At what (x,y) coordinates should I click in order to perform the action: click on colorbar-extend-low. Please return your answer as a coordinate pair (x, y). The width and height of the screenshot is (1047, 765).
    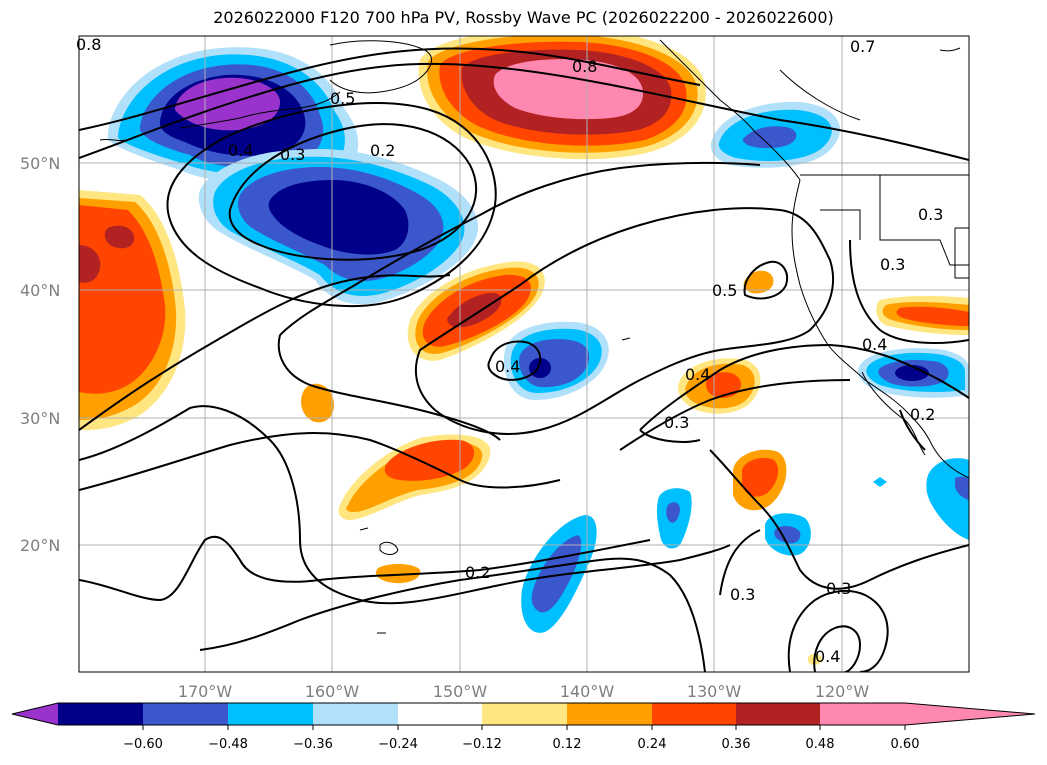
    Looking at the image, I should click on (35, 714).